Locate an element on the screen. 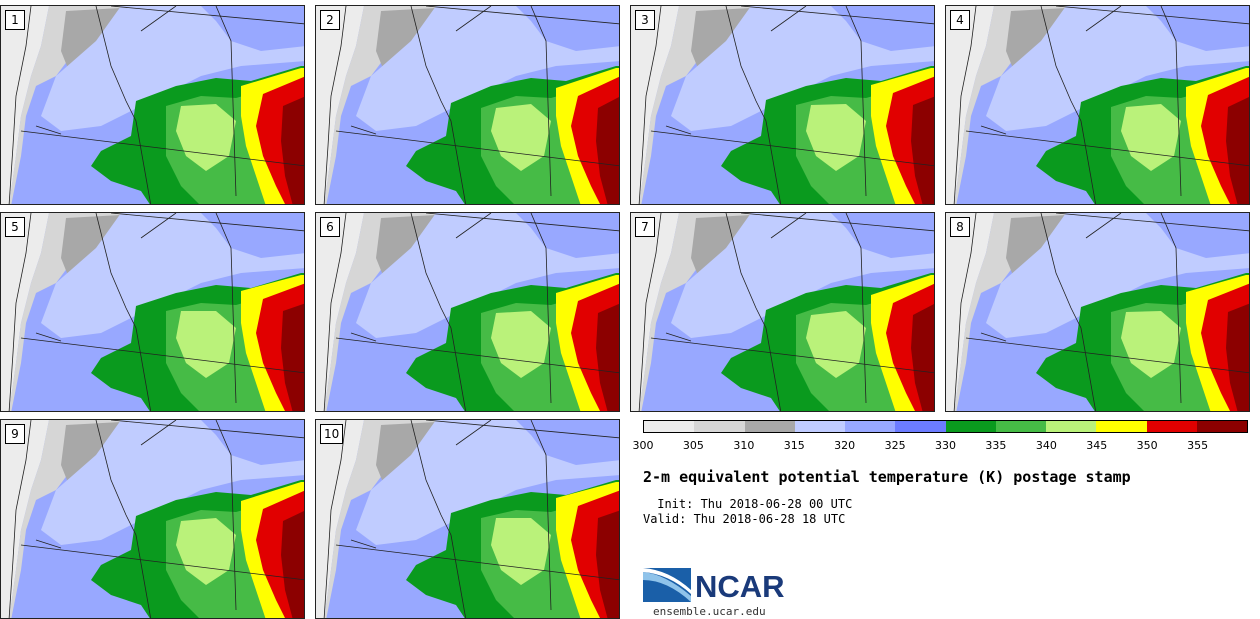 This screenshot has height=619, width=1260. member-number-label: 7 is located at coordinates (645, 227).